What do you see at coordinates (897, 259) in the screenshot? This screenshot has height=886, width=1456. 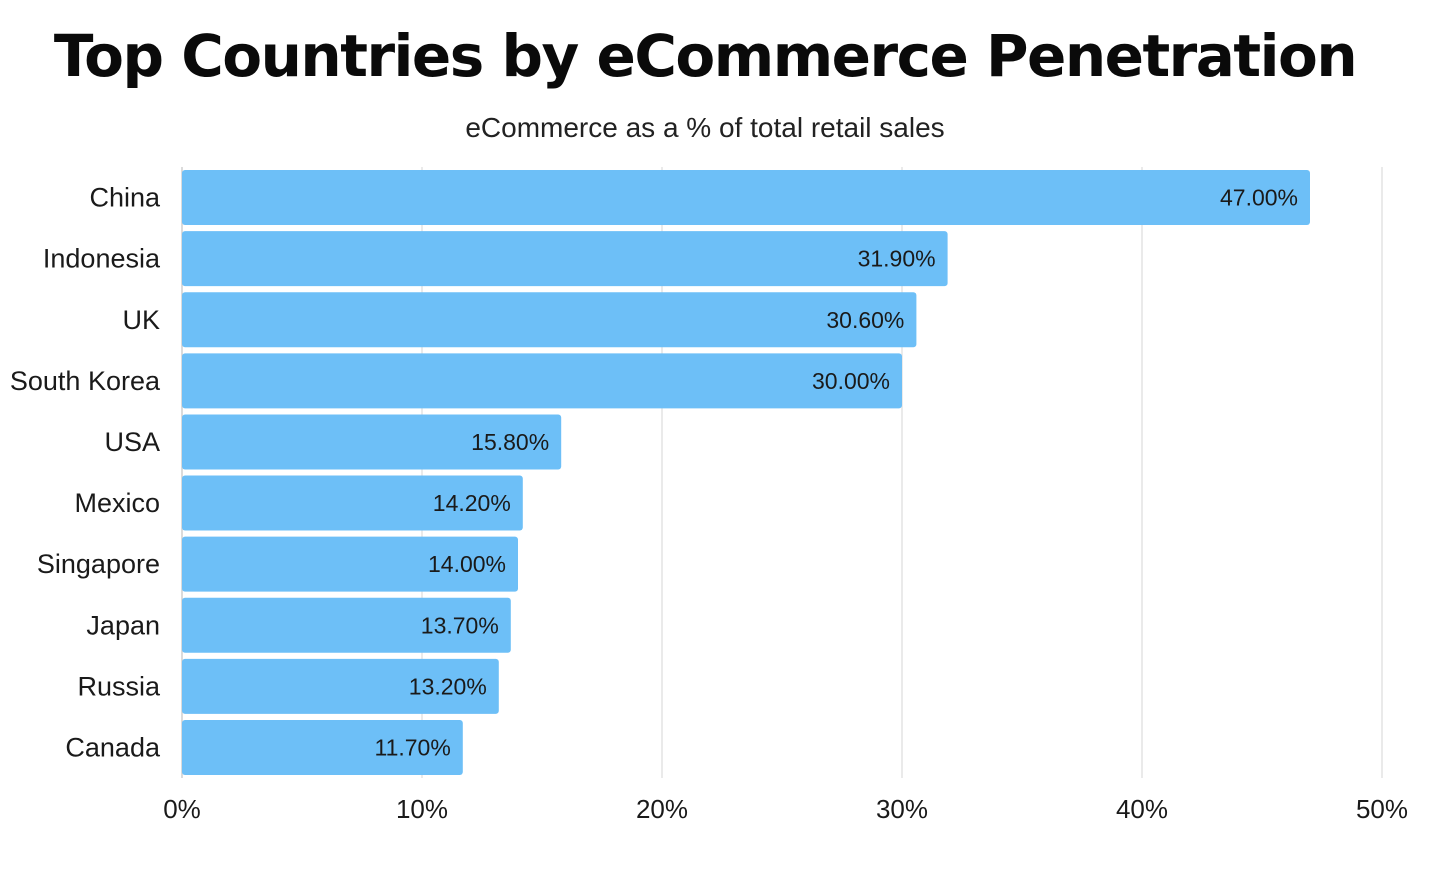 I see `value-label: 31.90%` at bounding box center [897, 259].